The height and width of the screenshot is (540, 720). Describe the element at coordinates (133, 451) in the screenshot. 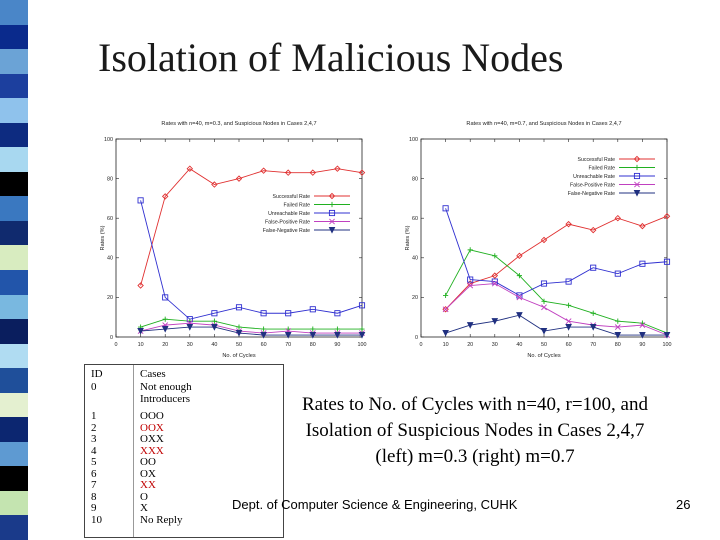

I see `table-divider` at that location.